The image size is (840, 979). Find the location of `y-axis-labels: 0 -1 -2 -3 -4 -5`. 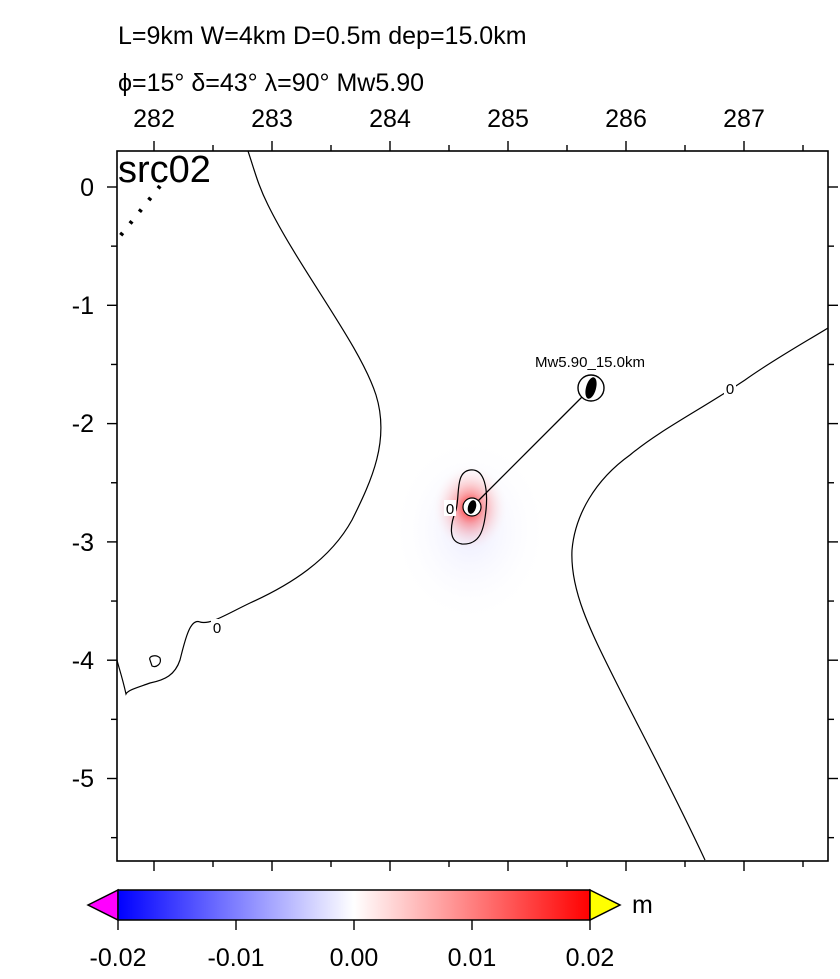

y-axis-labels: 0 -1 -2 -3 -4 -5 is located at coordinates (83, 483).